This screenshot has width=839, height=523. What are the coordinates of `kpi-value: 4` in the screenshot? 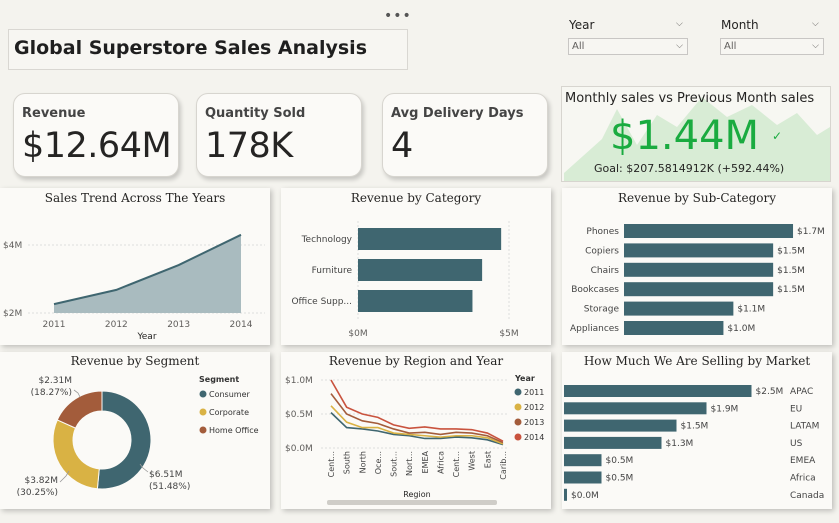 It's located at (402, 146).